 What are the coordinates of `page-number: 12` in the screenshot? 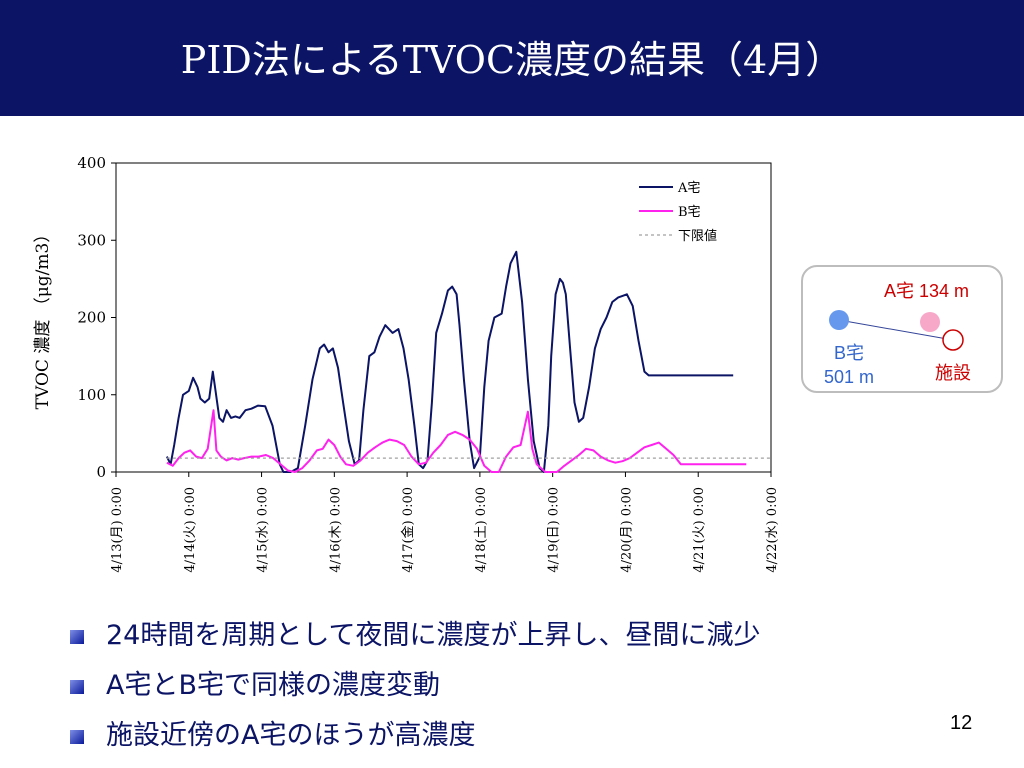 It's located at (961, 723).